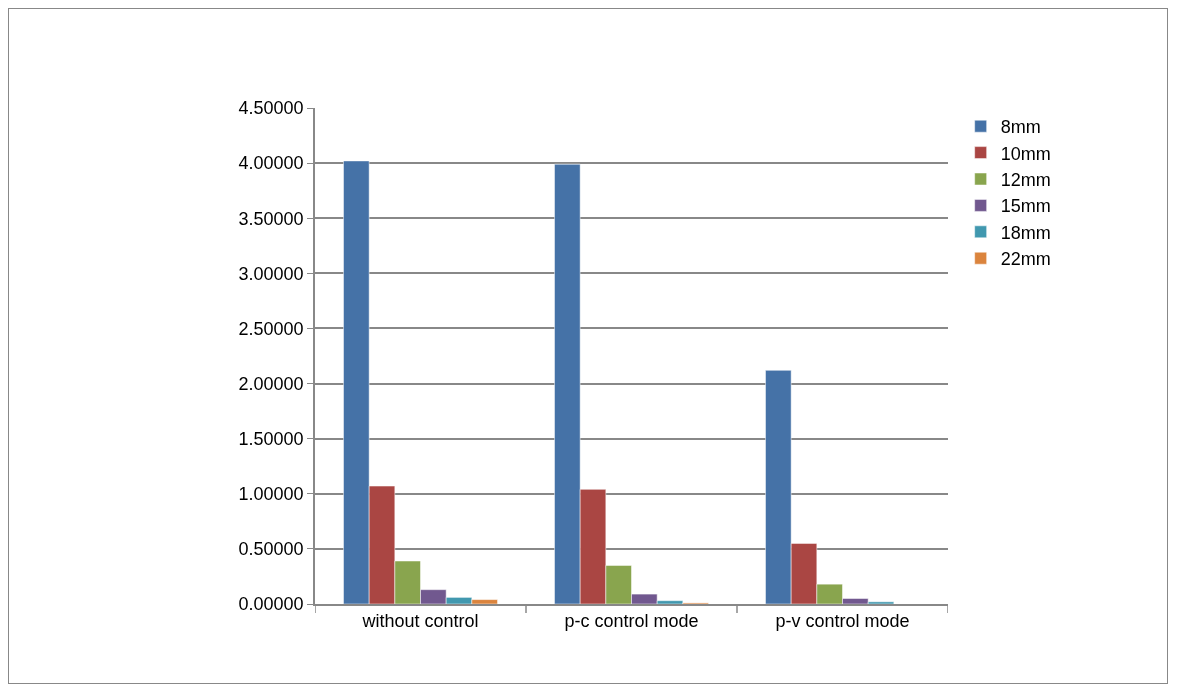 The height and width of the screenshot is (692, 1178). What do you see at coordinates (842, 621) in the screenshot?
I see `x-tick-label: p-v control mode` at bounding box center [842, 621].